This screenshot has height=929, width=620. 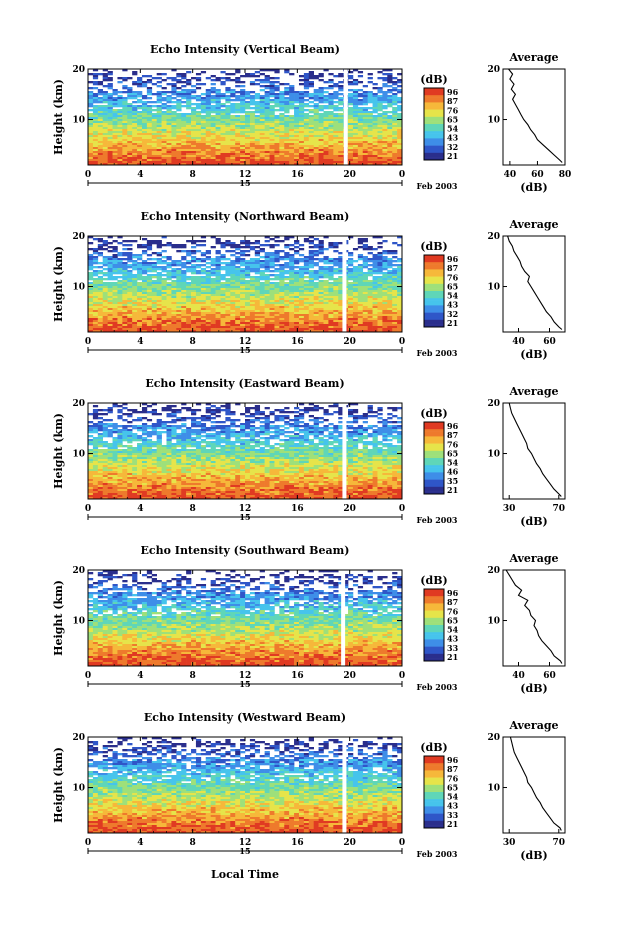 What do you see at coordinates (245, 216) in the screenshot?
I see `panel-title: Echo Intensity (Northward Beam)` at bounding box center [245, 216].